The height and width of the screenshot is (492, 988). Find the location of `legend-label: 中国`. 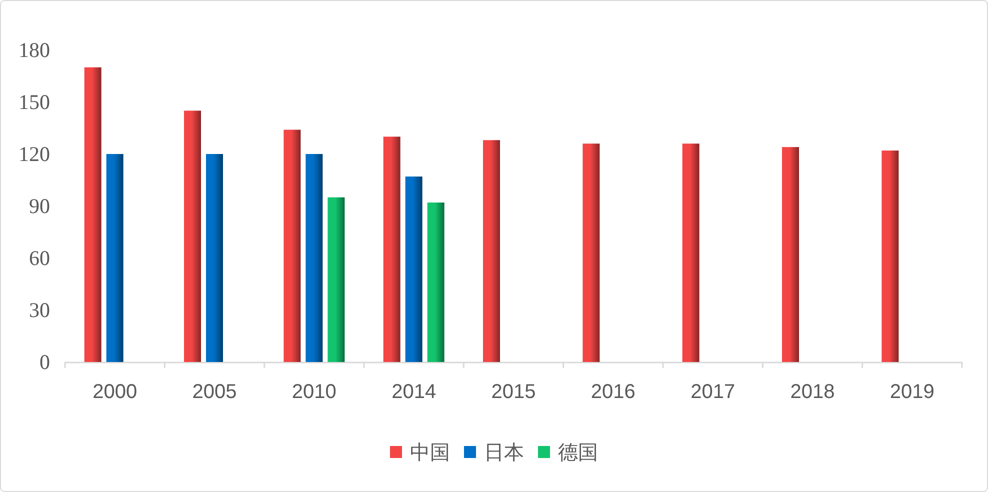

legend-label: 中国 is located at coordinates (430, 453).